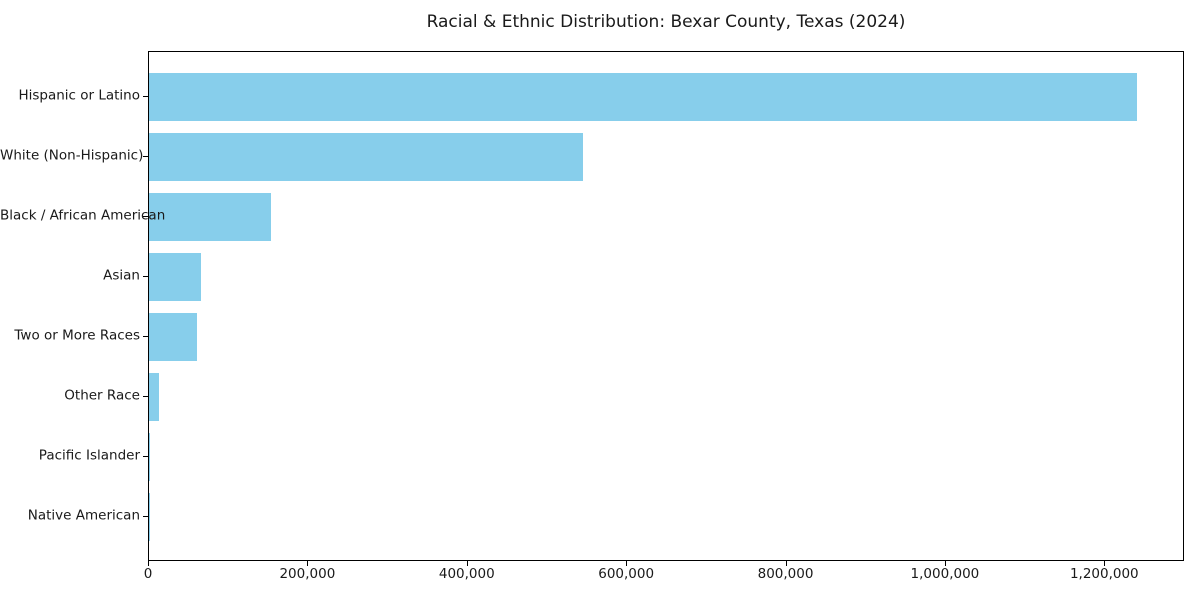  Describe the element at coordinates (145, 336) in the screenshot. I see `y-tick-mark-two-or-more-races` at that location.